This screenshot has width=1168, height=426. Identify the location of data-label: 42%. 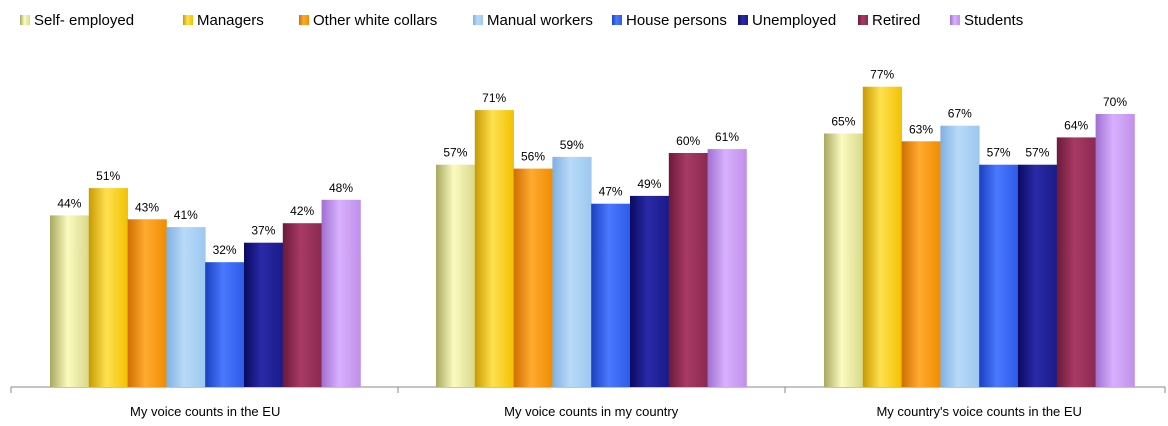
(302, 211).